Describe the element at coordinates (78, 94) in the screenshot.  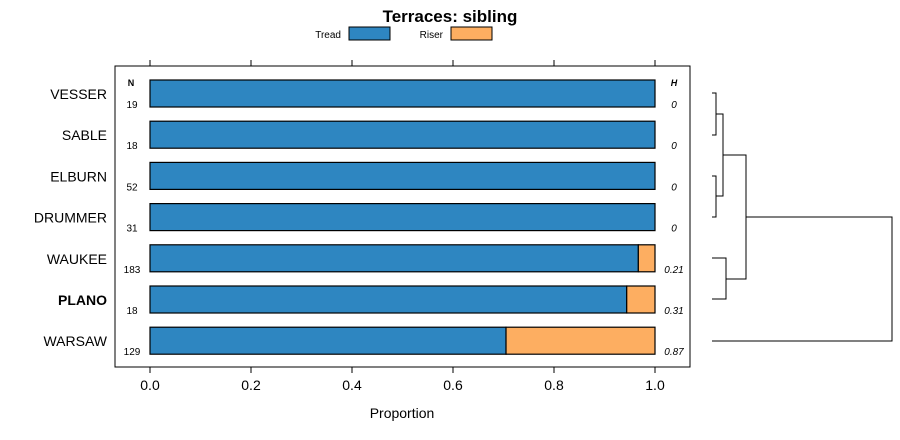
I see `category-label: VESSER` at that location.